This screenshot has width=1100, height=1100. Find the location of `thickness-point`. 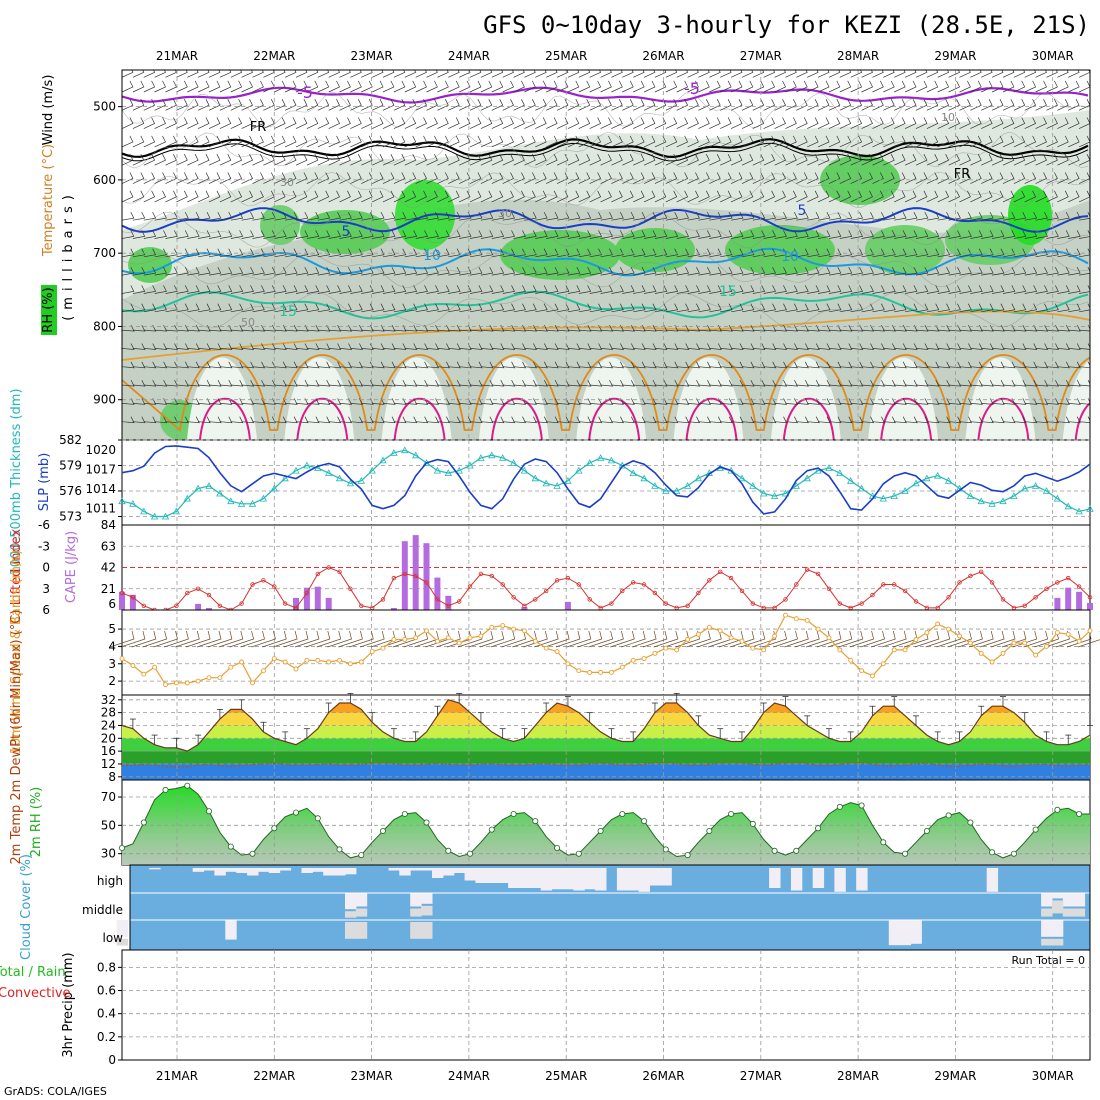

thickness-point is located at coordinates (535, 478).